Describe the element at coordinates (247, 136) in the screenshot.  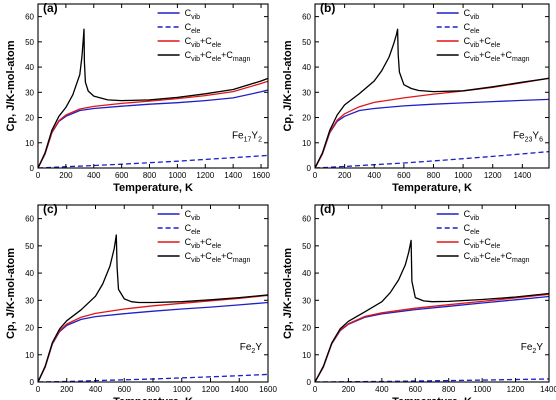
I see `material-label: Fe17Y2` at that location.